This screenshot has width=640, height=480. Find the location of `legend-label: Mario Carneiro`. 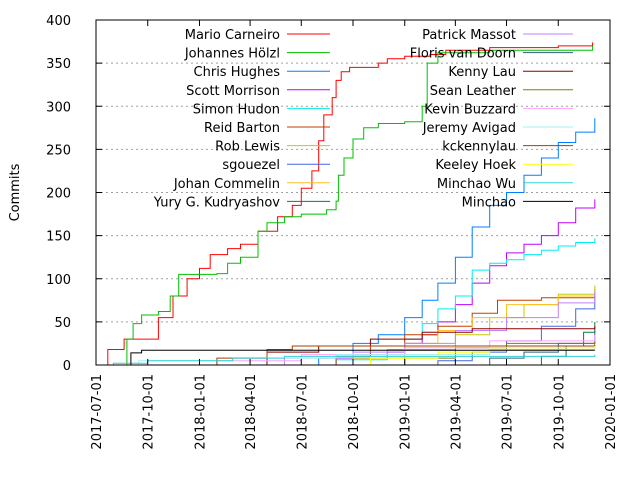

legend-label: Mario Carneiro is located at coordinates (232, 35).